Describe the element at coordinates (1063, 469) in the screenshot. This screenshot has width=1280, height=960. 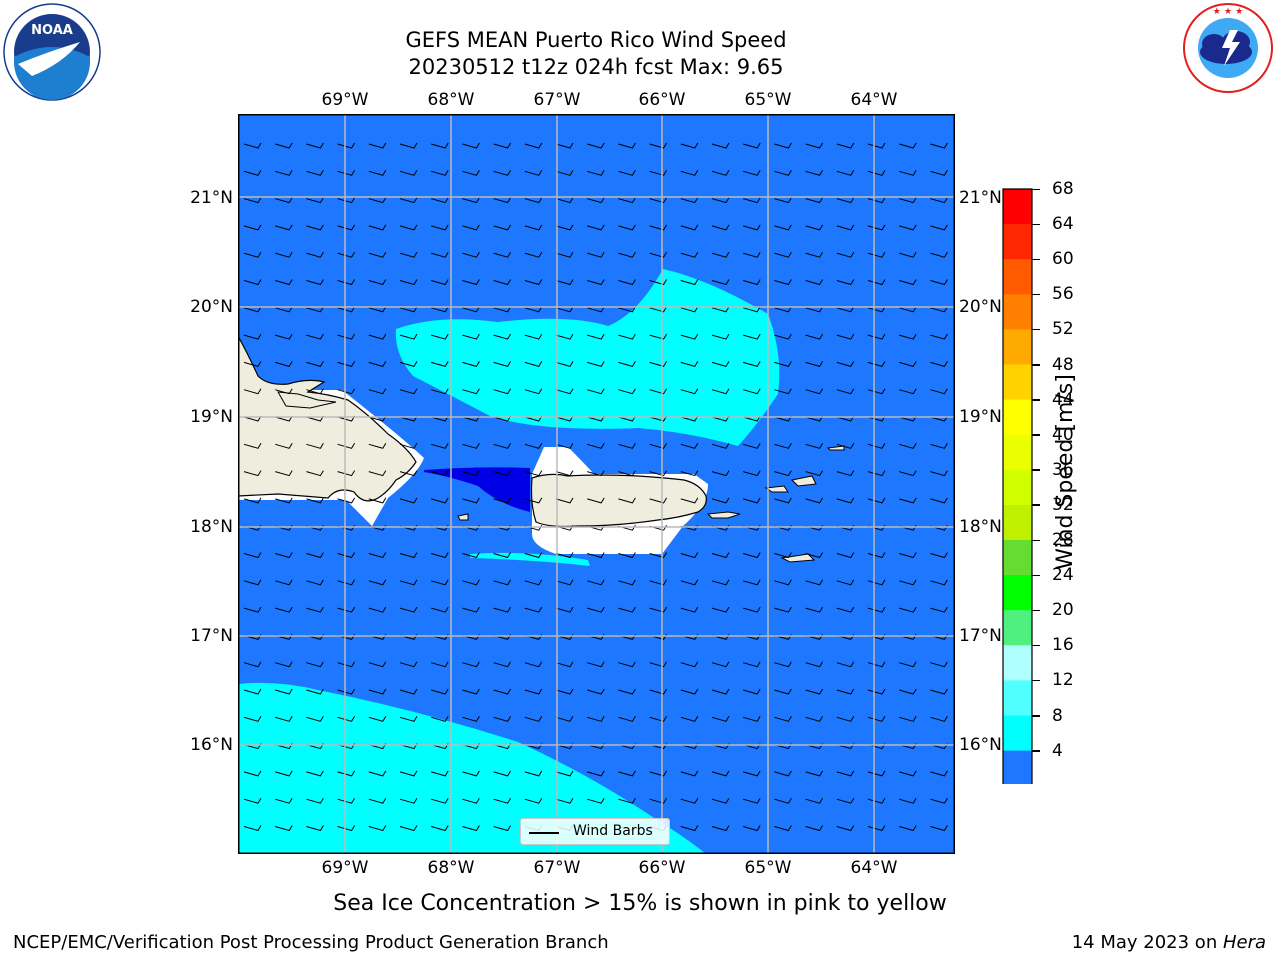
I see `colorbar-tick-label: 36` at that location.